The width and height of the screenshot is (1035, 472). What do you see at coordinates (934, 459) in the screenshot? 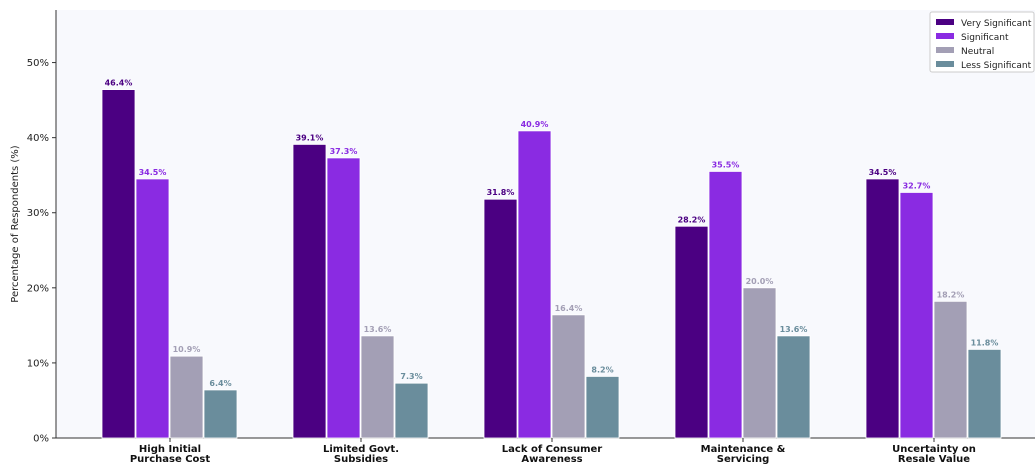
I see `x-tick-label: Resale Value` at bounding box center [934, 459].